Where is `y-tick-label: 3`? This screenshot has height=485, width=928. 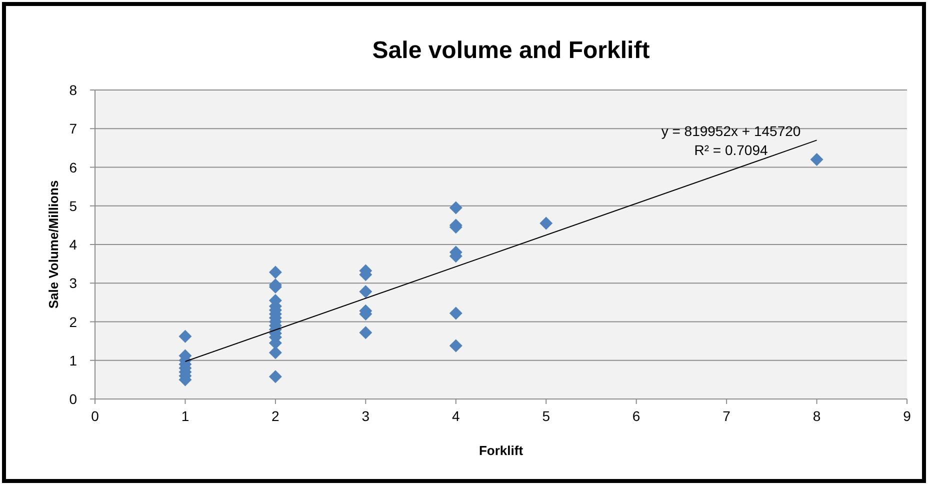 y-tick-label: 3 is located at coordinates (73, 283).